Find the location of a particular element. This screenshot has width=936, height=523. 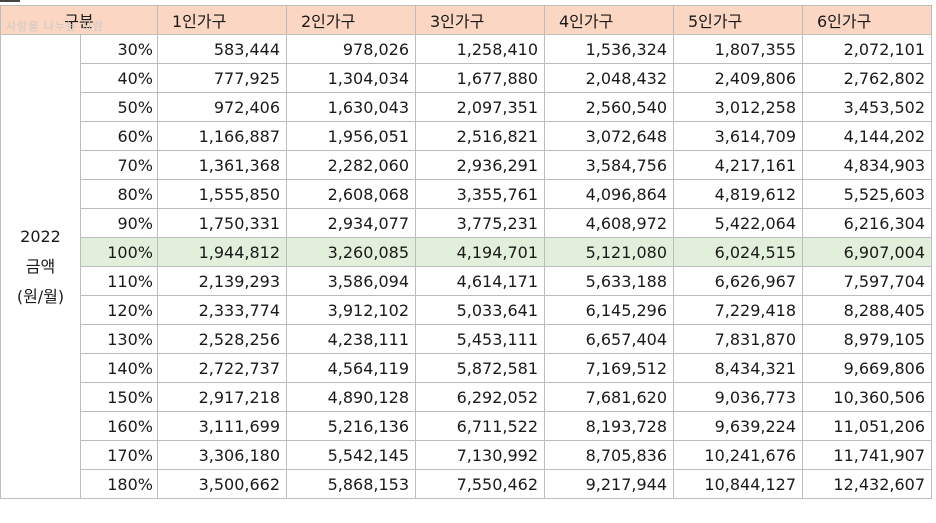

amount-cell: 5,216,136 is located at coordinates (351, 426).